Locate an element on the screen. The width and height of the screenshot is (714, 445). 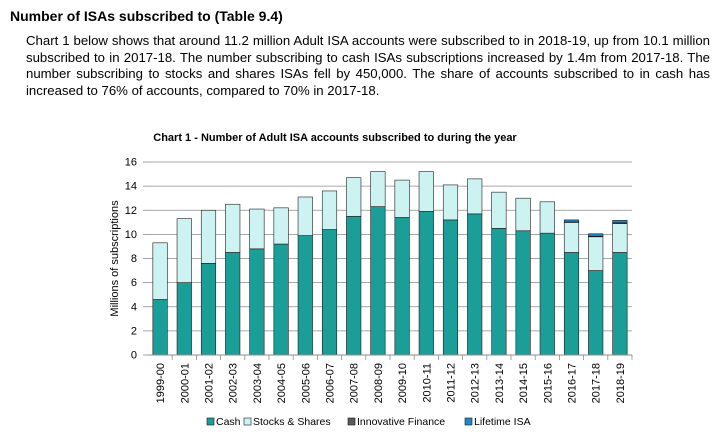
y-tick-label: 14 is located at coordinates (131, 187).